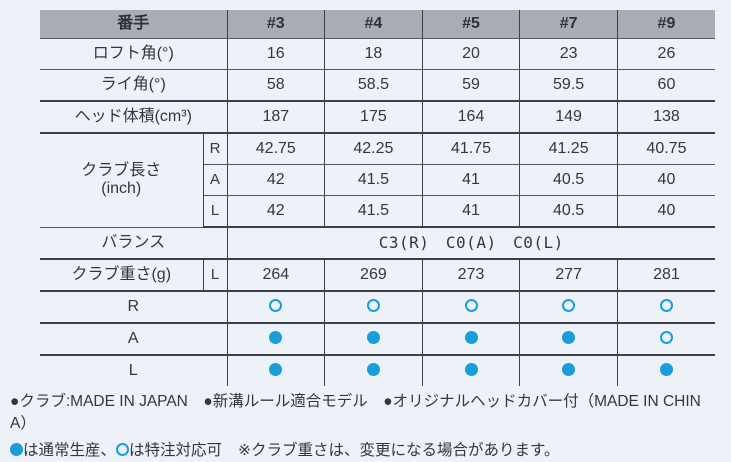 Image resolution: width=731 pixels, height=462 pixels. Describe the element at coordinates (568, 54) in the screenshot. I see `spec-value: 23` at that location.